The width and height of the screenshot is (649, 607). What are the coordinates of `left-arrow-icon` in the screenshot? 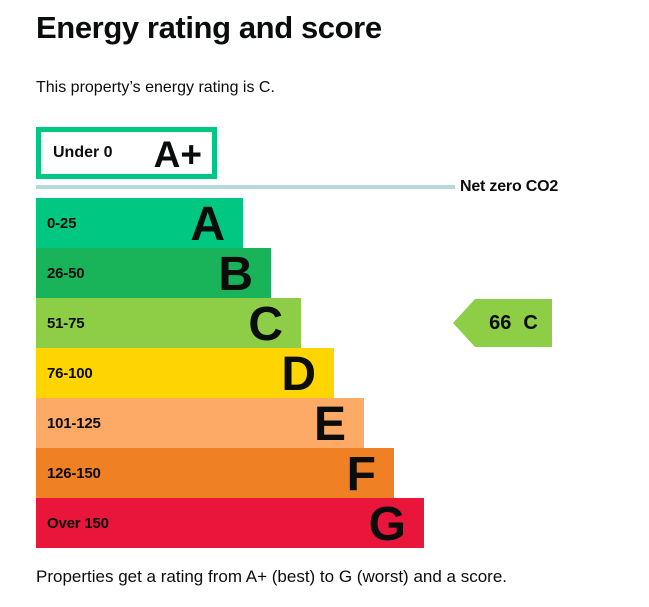 It's located at (502, 323).